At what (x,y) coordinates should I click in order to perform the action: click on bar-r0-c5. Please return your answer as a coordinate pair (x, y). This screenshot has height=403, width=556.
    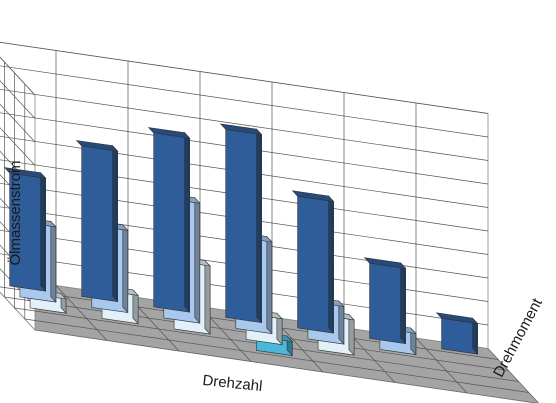
    Looking at the image, I should click on (385, 301).